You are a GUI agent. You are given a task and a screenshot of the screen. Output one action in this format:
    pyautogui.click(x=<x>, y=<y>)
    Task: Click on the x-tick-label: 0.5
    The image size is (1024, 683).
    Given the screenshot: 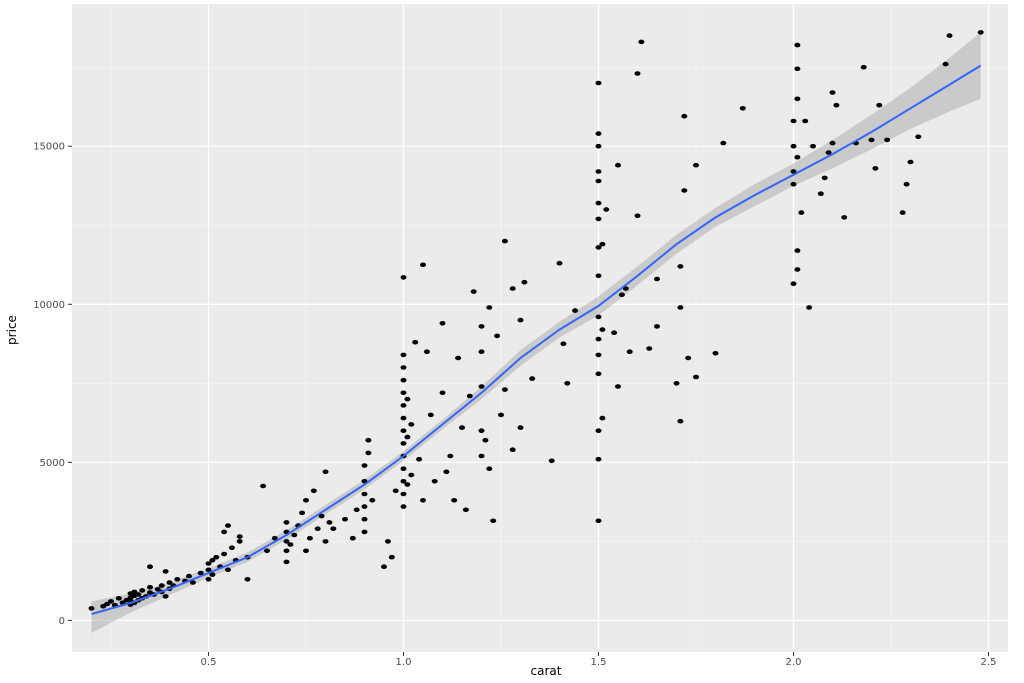 What is the action you would take?
    pyautogui.click(x=209, y=662)
    